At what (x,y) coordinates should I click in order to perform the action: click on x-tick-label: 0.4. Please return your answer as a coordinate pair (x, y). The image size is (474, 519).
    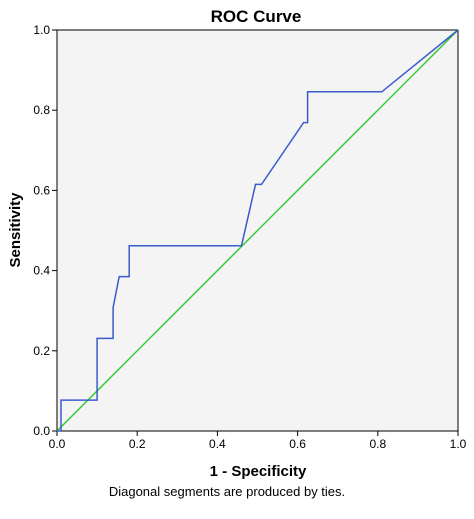
    Looking at the image, I should click on (217, 444).